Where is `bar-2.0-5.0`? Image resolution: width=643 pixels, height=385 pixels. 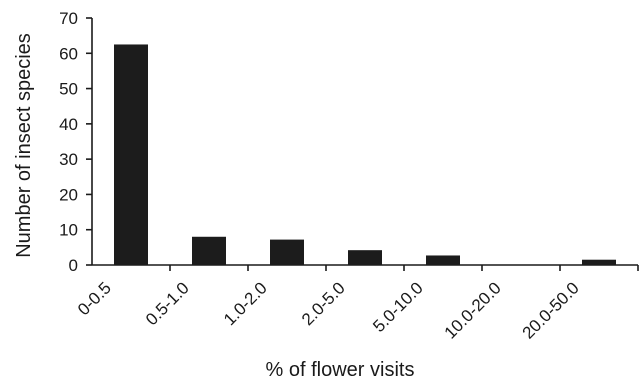 bar-2.0-5.0 is located at coordinates (365, 257).